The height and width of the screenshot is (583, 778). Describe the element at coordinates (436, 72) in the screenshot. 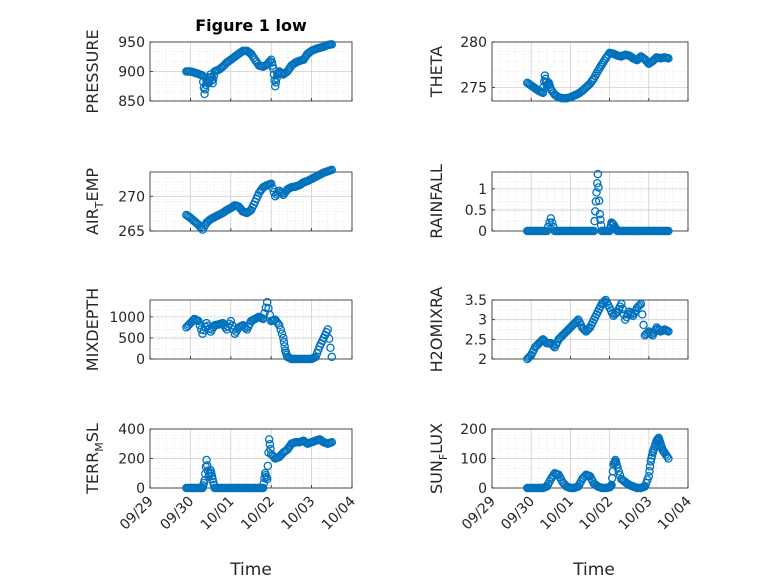

I see `y-axis-label: THETA` at that location.